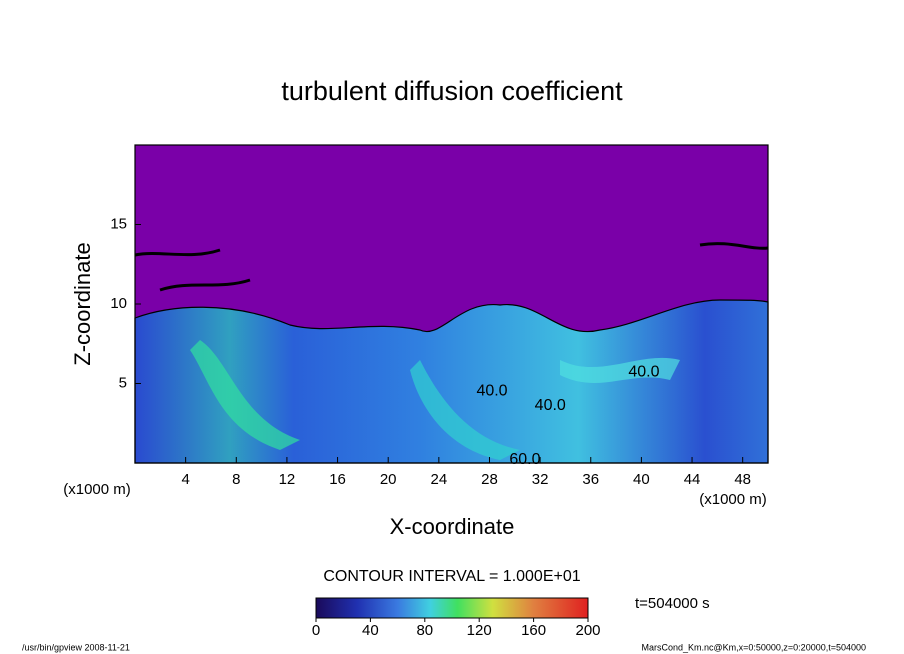 This screenshot has height=654, width=904. I want to click on colorbar-tick-label: 0, so click(316, 630).